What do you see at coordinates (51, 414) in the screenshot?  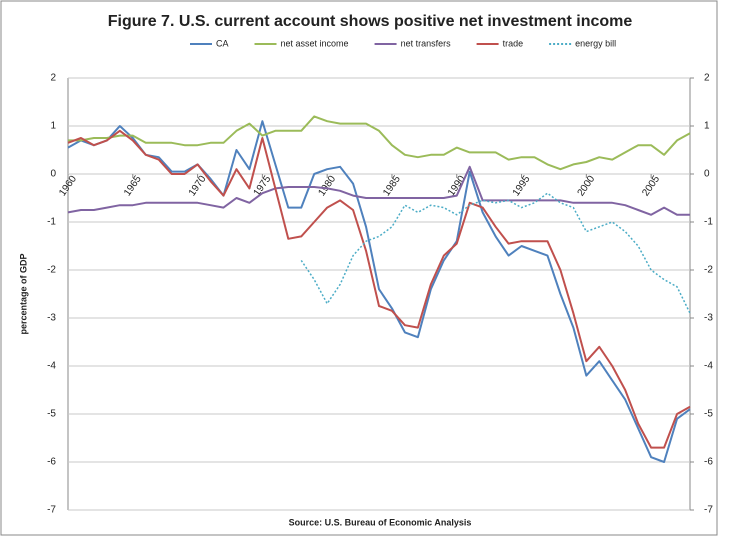 I see `y-tick-label: -5` at bounding box center [51, 414].